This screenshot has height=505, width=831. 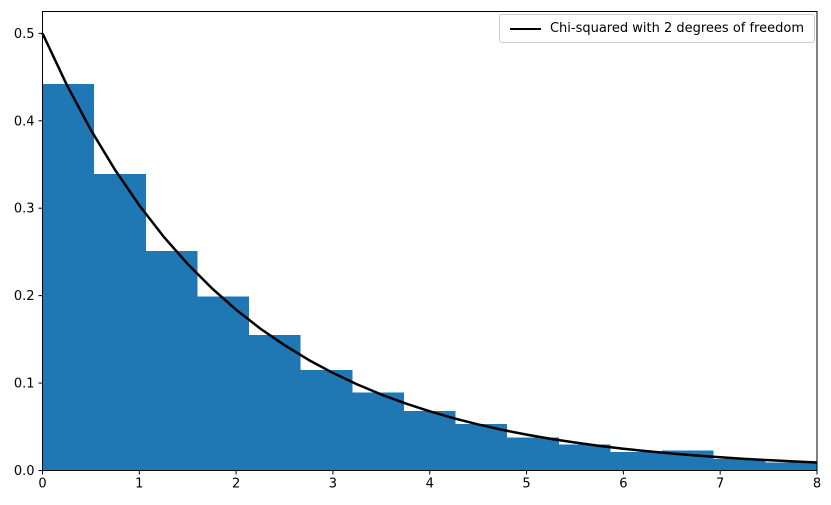 I want to click on x-tick-label: 1, so click(x=139, y=484).